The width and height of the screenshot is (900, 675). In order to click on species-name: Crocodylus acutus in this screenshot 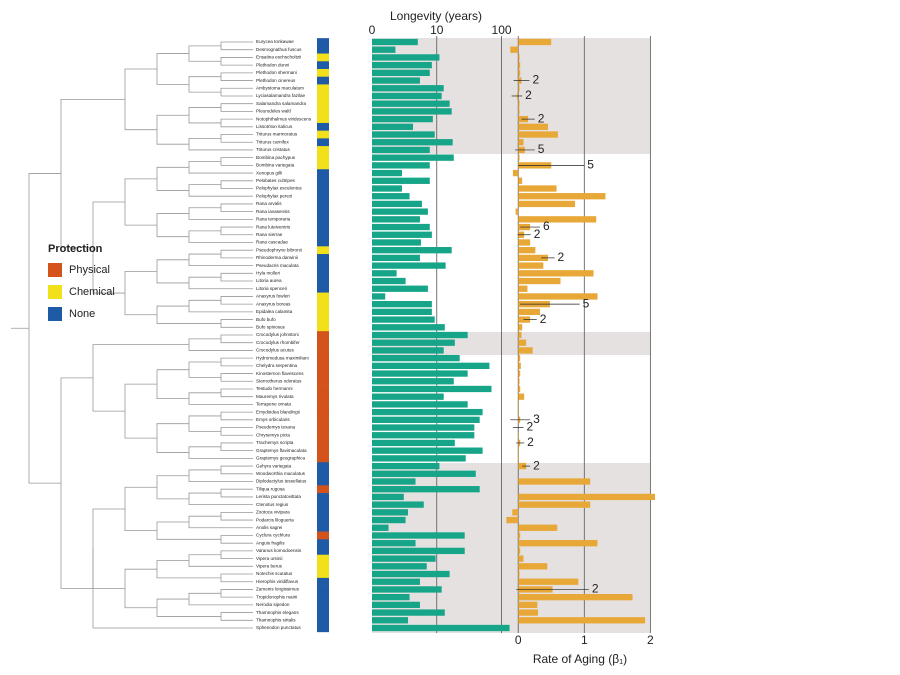, I will do `click(275, 350)`.